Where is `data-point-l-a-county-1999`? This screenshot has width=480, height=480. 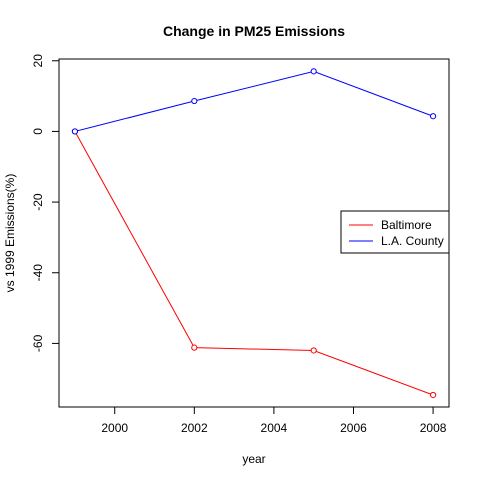 data-point-l-a-county-1999 is located at coordinates (75, 131).